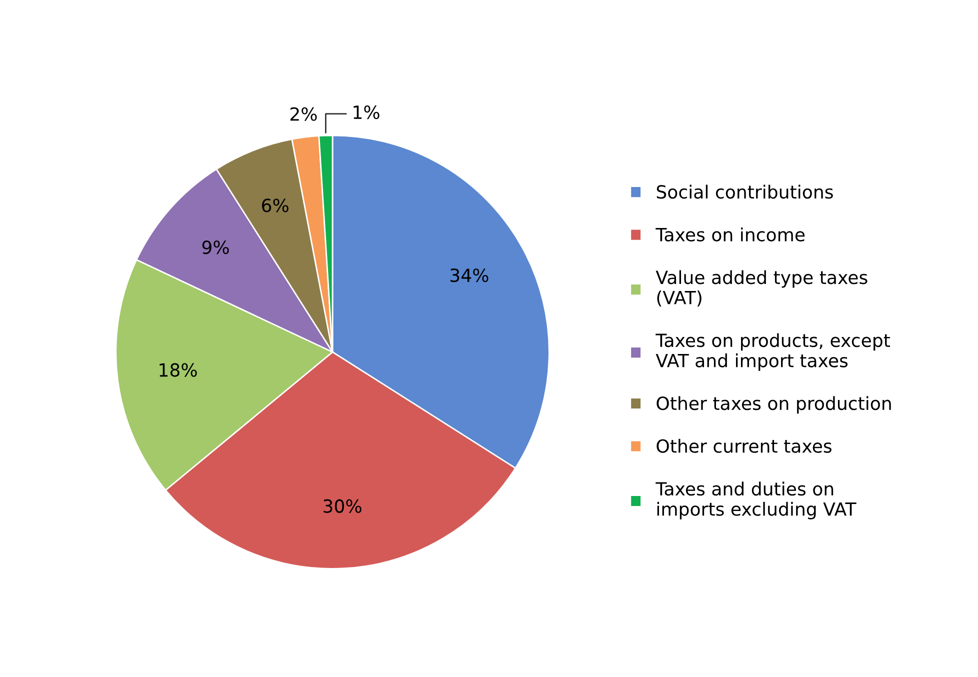 This screenshot has height=677, width=978. I want to click on data-label: 6%, so click(275, 205).